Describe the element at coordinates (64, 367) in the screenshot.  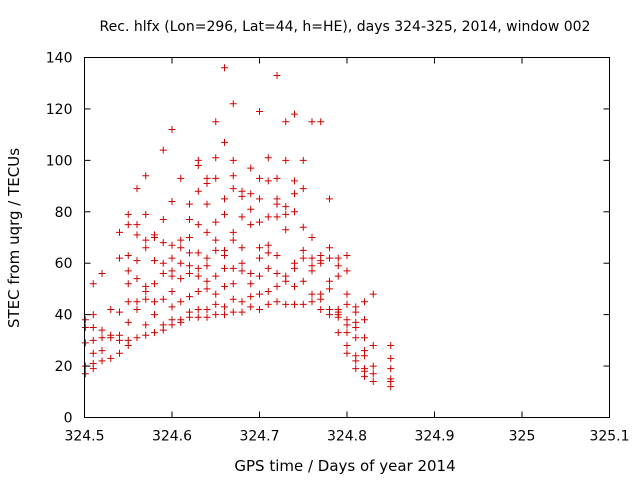
I see `y-tick-label: 20` at that location.